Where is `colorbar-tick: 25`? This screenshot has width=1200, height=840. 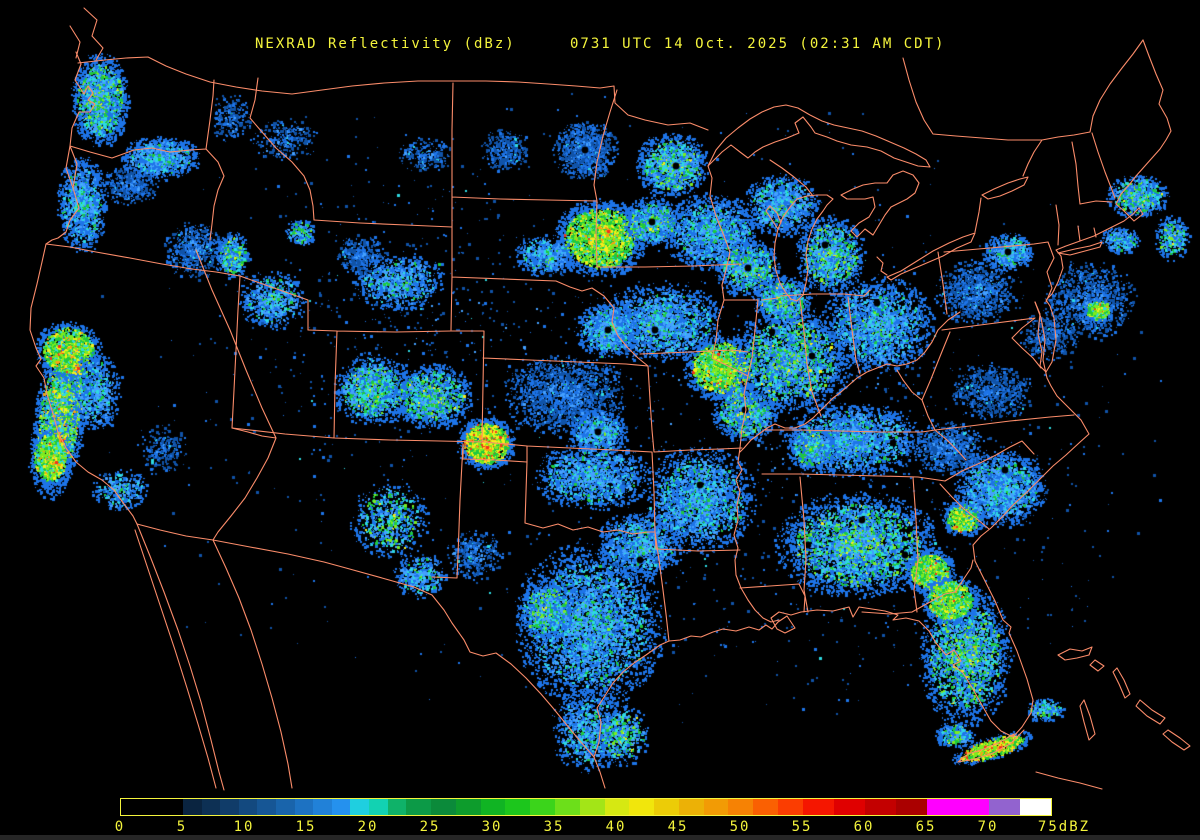
colorbar-tick: 25 is located at coordinates (430, 827).